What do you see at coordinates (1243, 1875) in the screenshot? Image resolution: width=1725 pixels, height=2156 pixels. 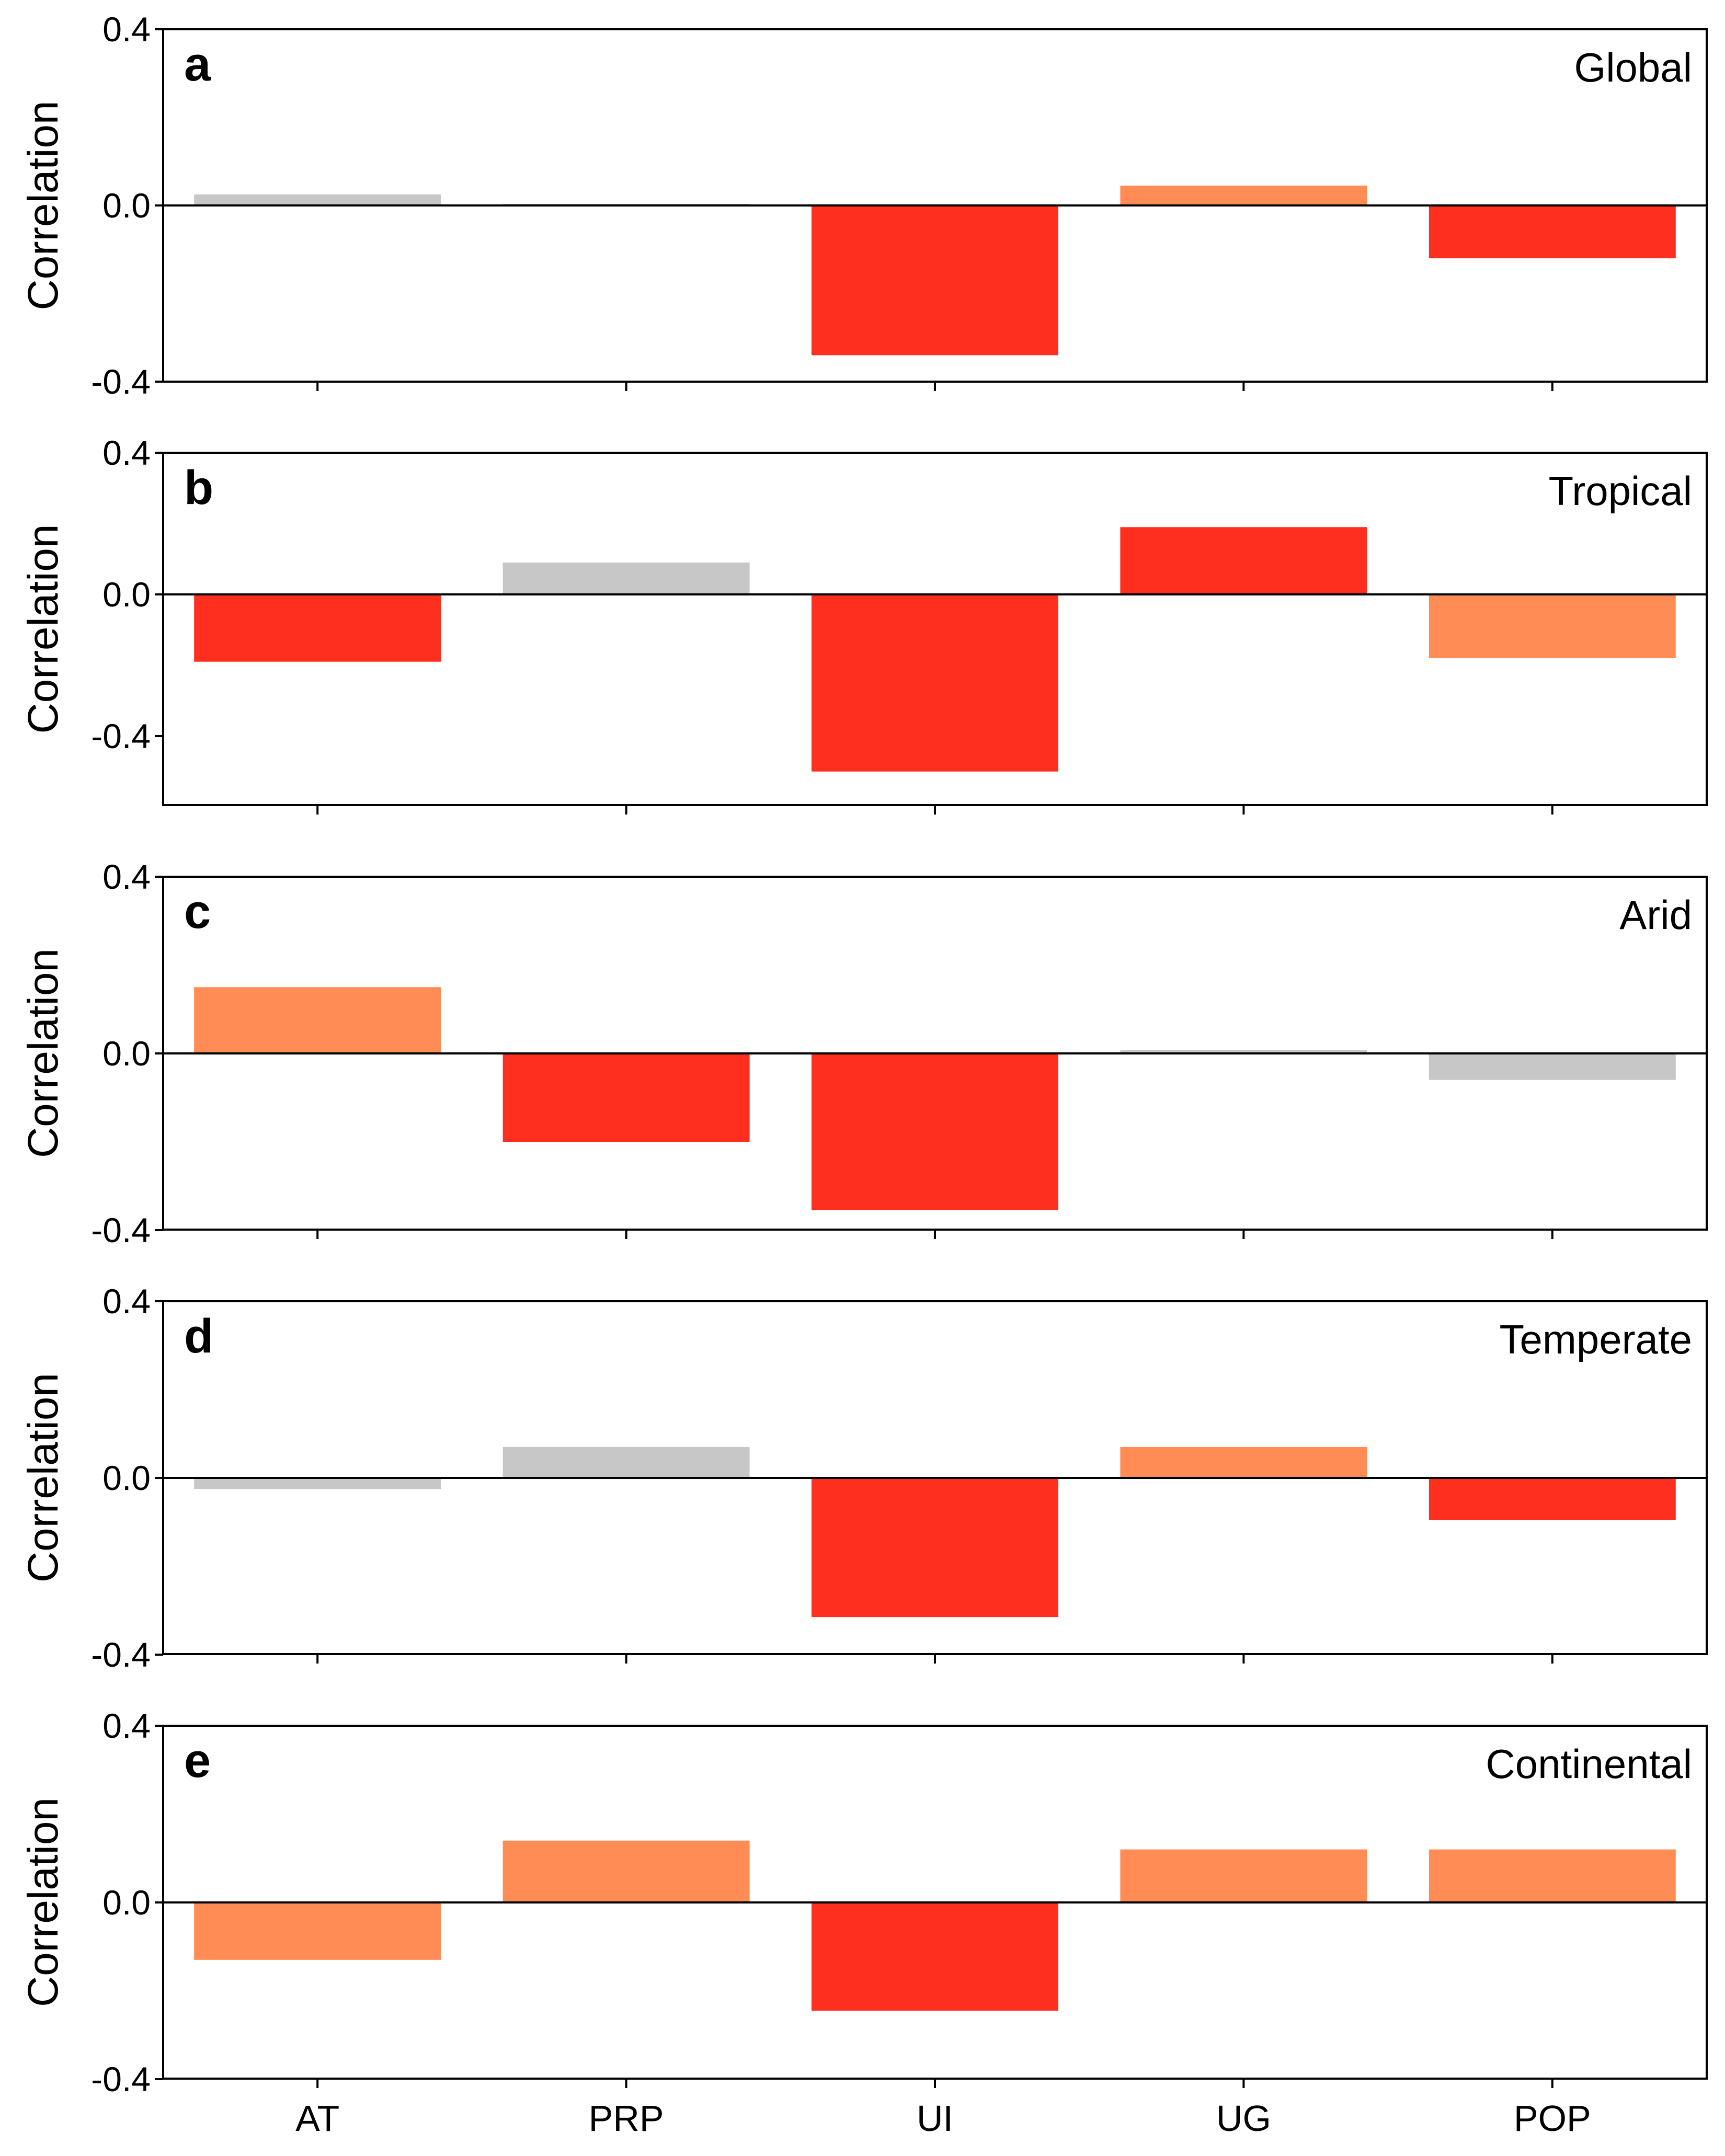 I see `bar-e-ug` at bounding box center [1243, 1875].